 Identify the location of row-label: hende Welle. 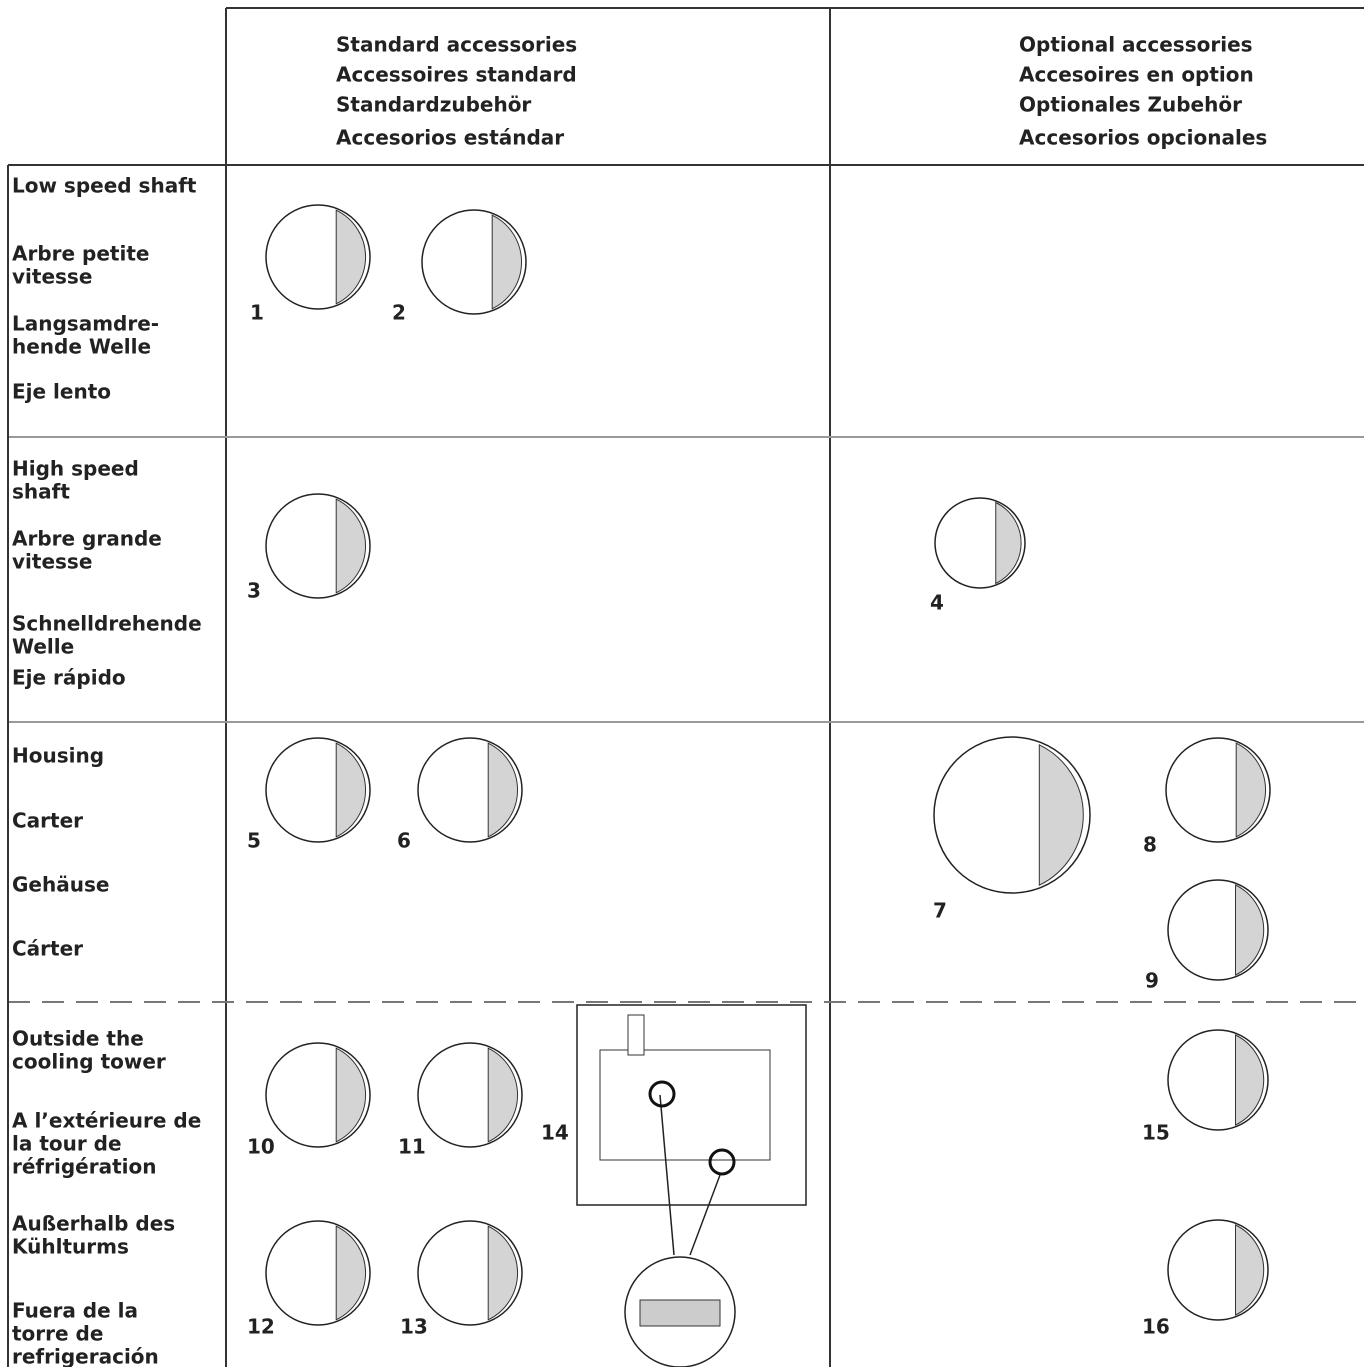
(81, 347).